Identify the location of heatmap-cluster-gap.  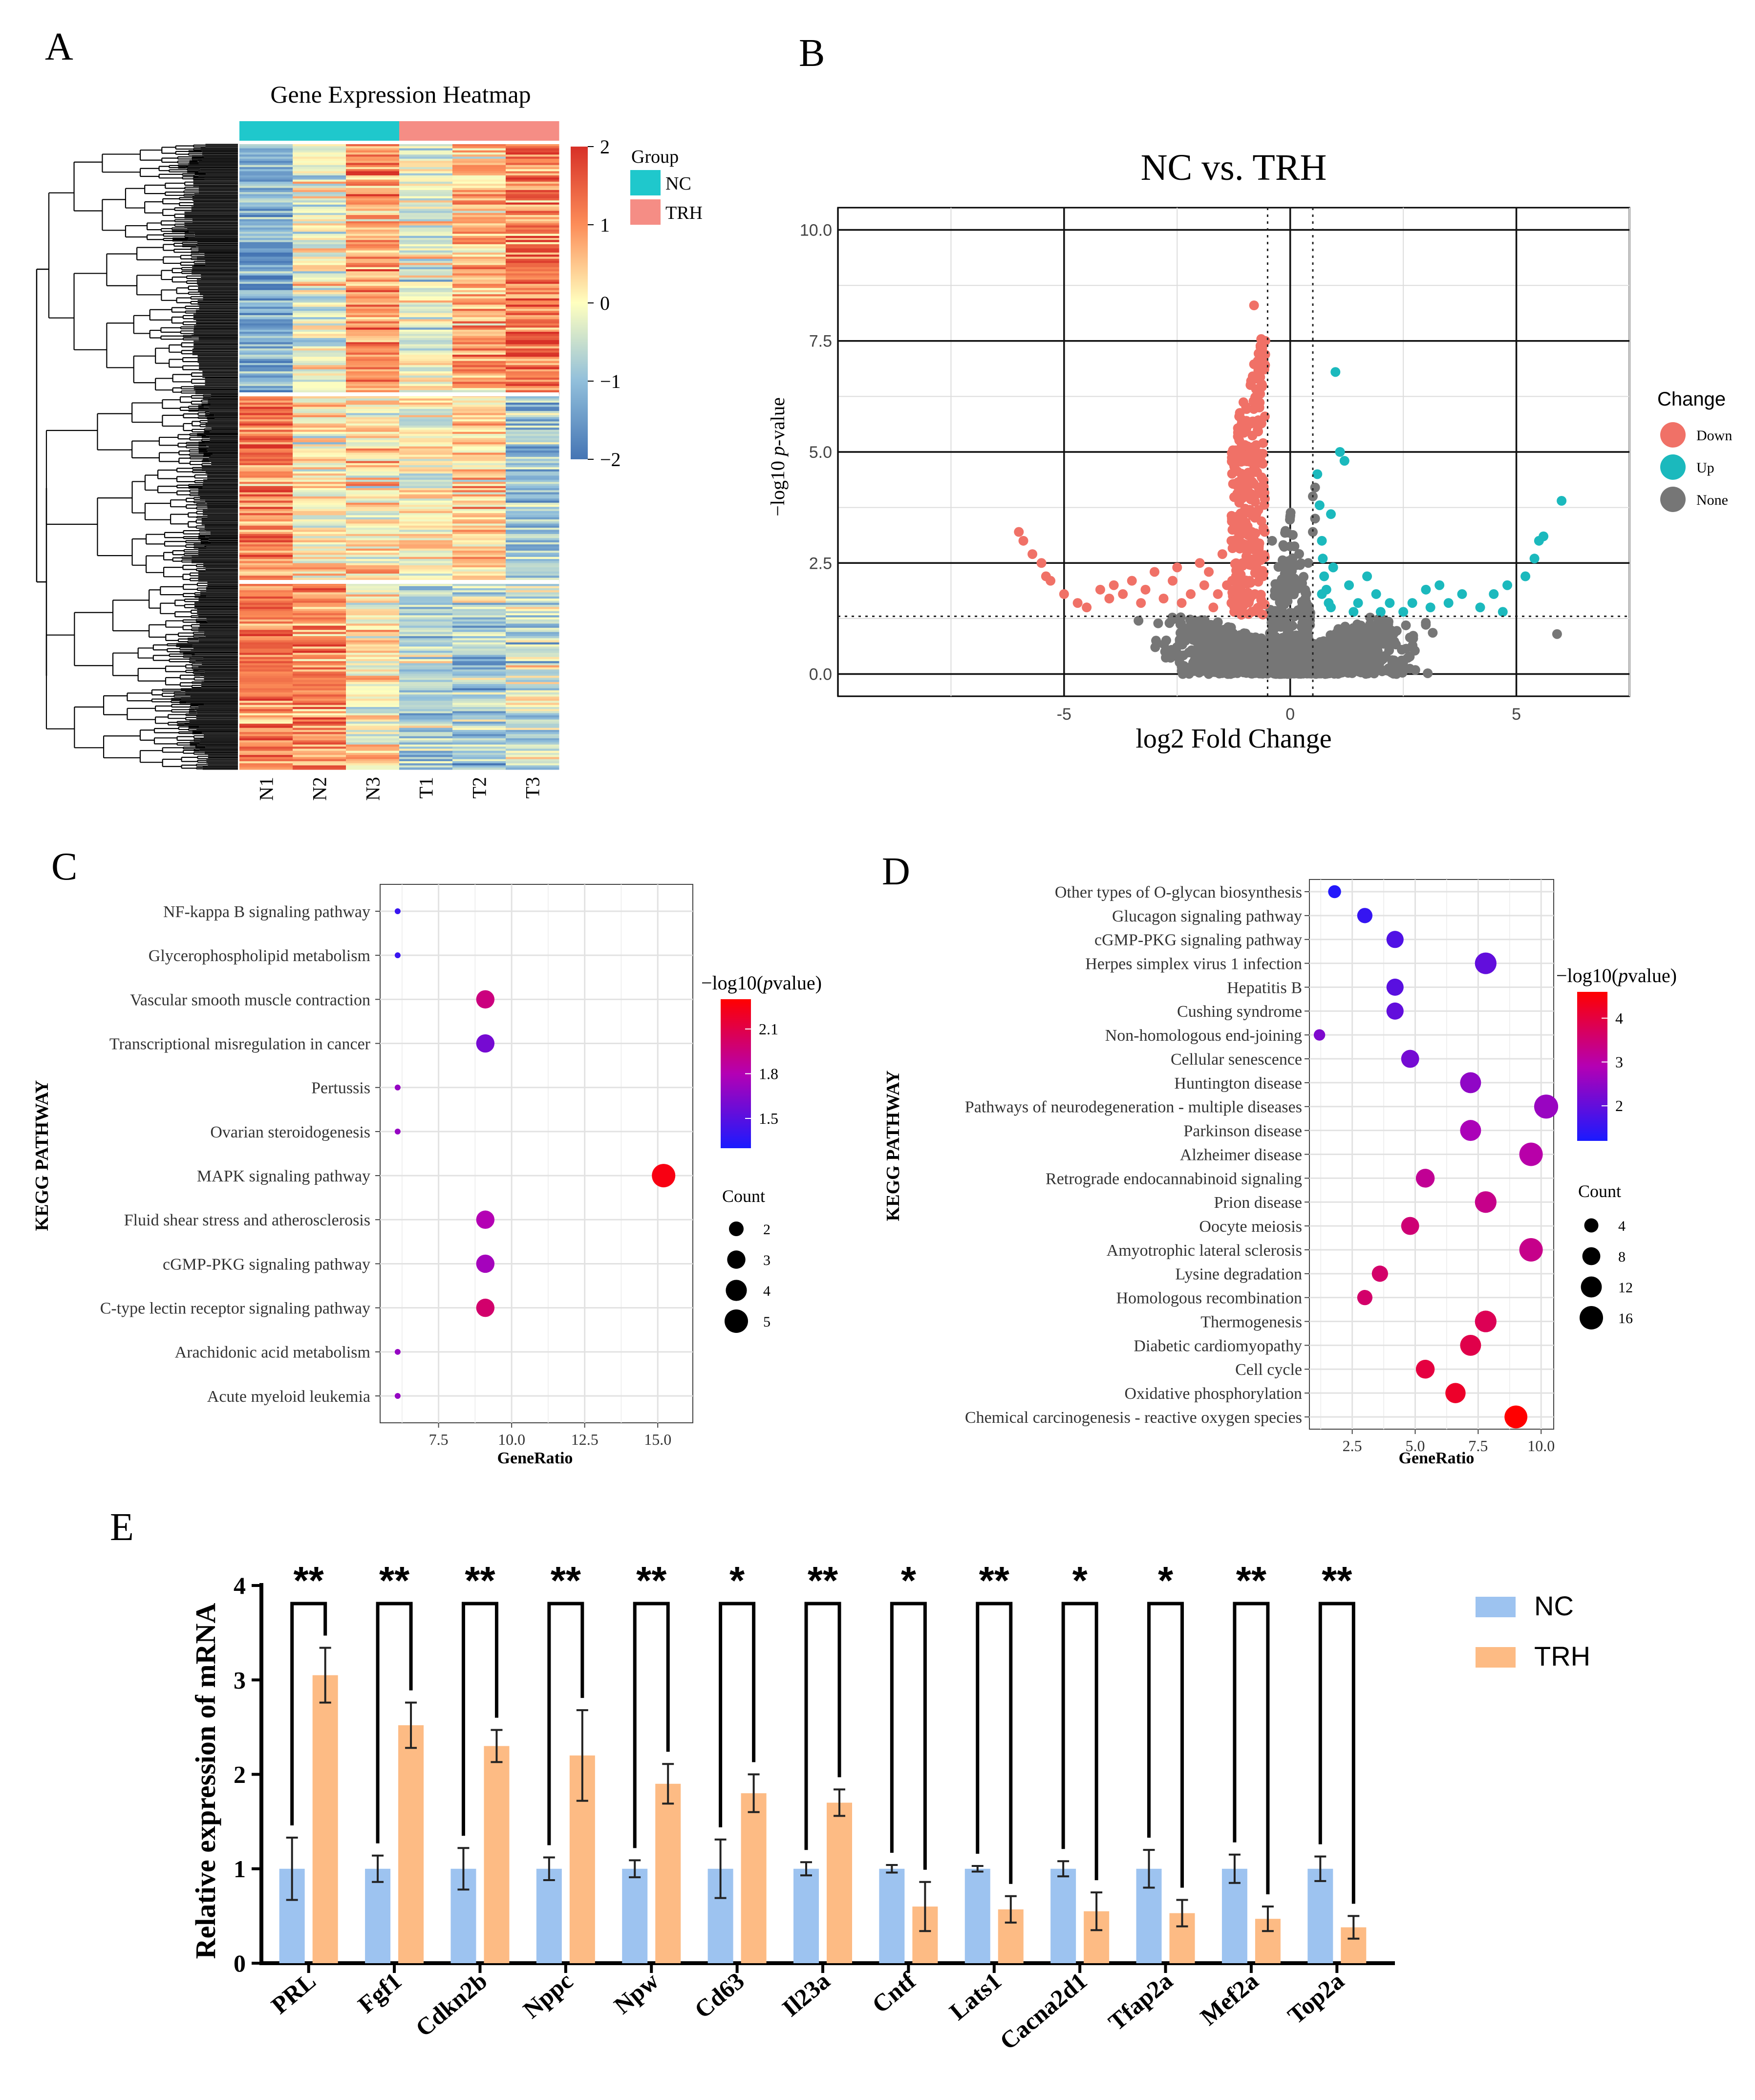
(399, 394).